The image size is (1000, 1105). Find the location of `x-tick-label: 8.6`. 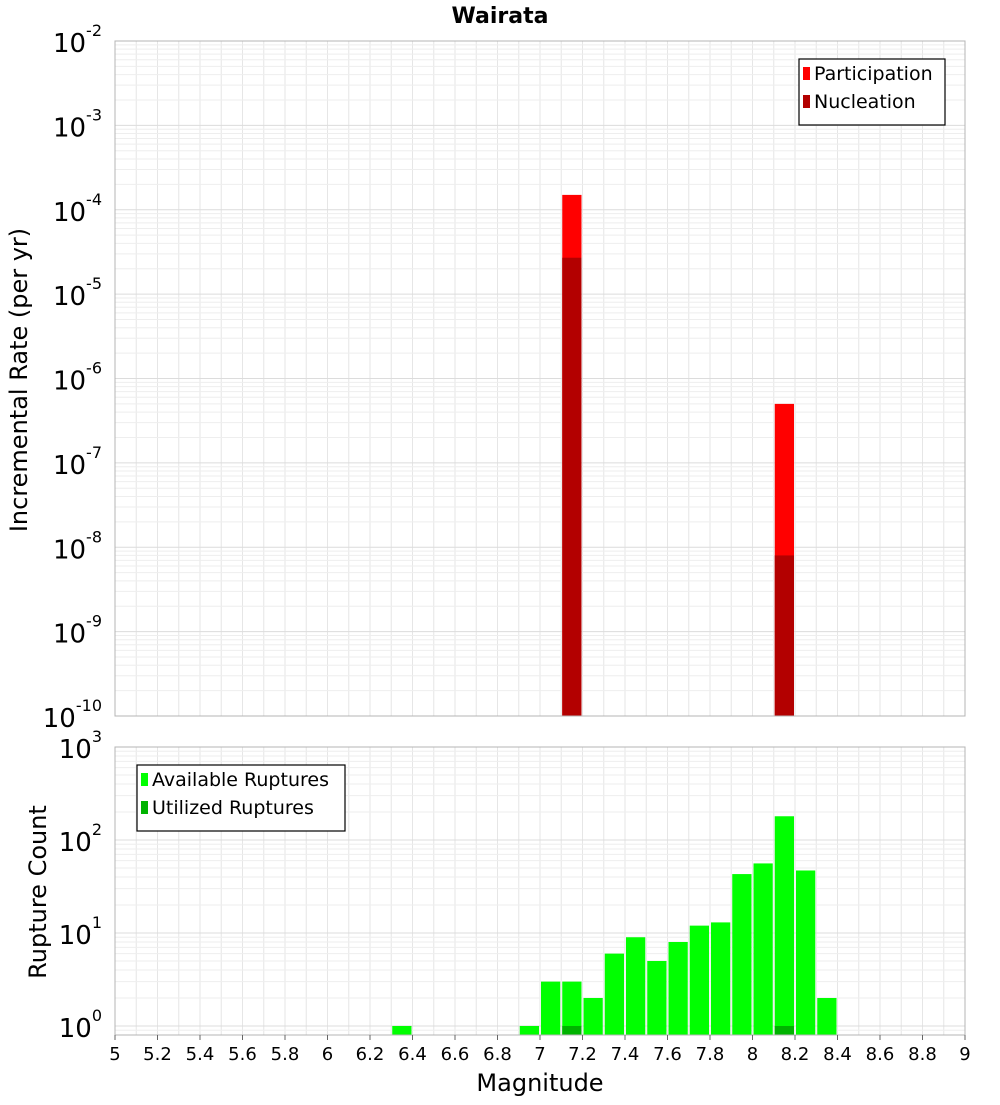

x-tick-label: 8.6 is located at coordinates (880, 1054).